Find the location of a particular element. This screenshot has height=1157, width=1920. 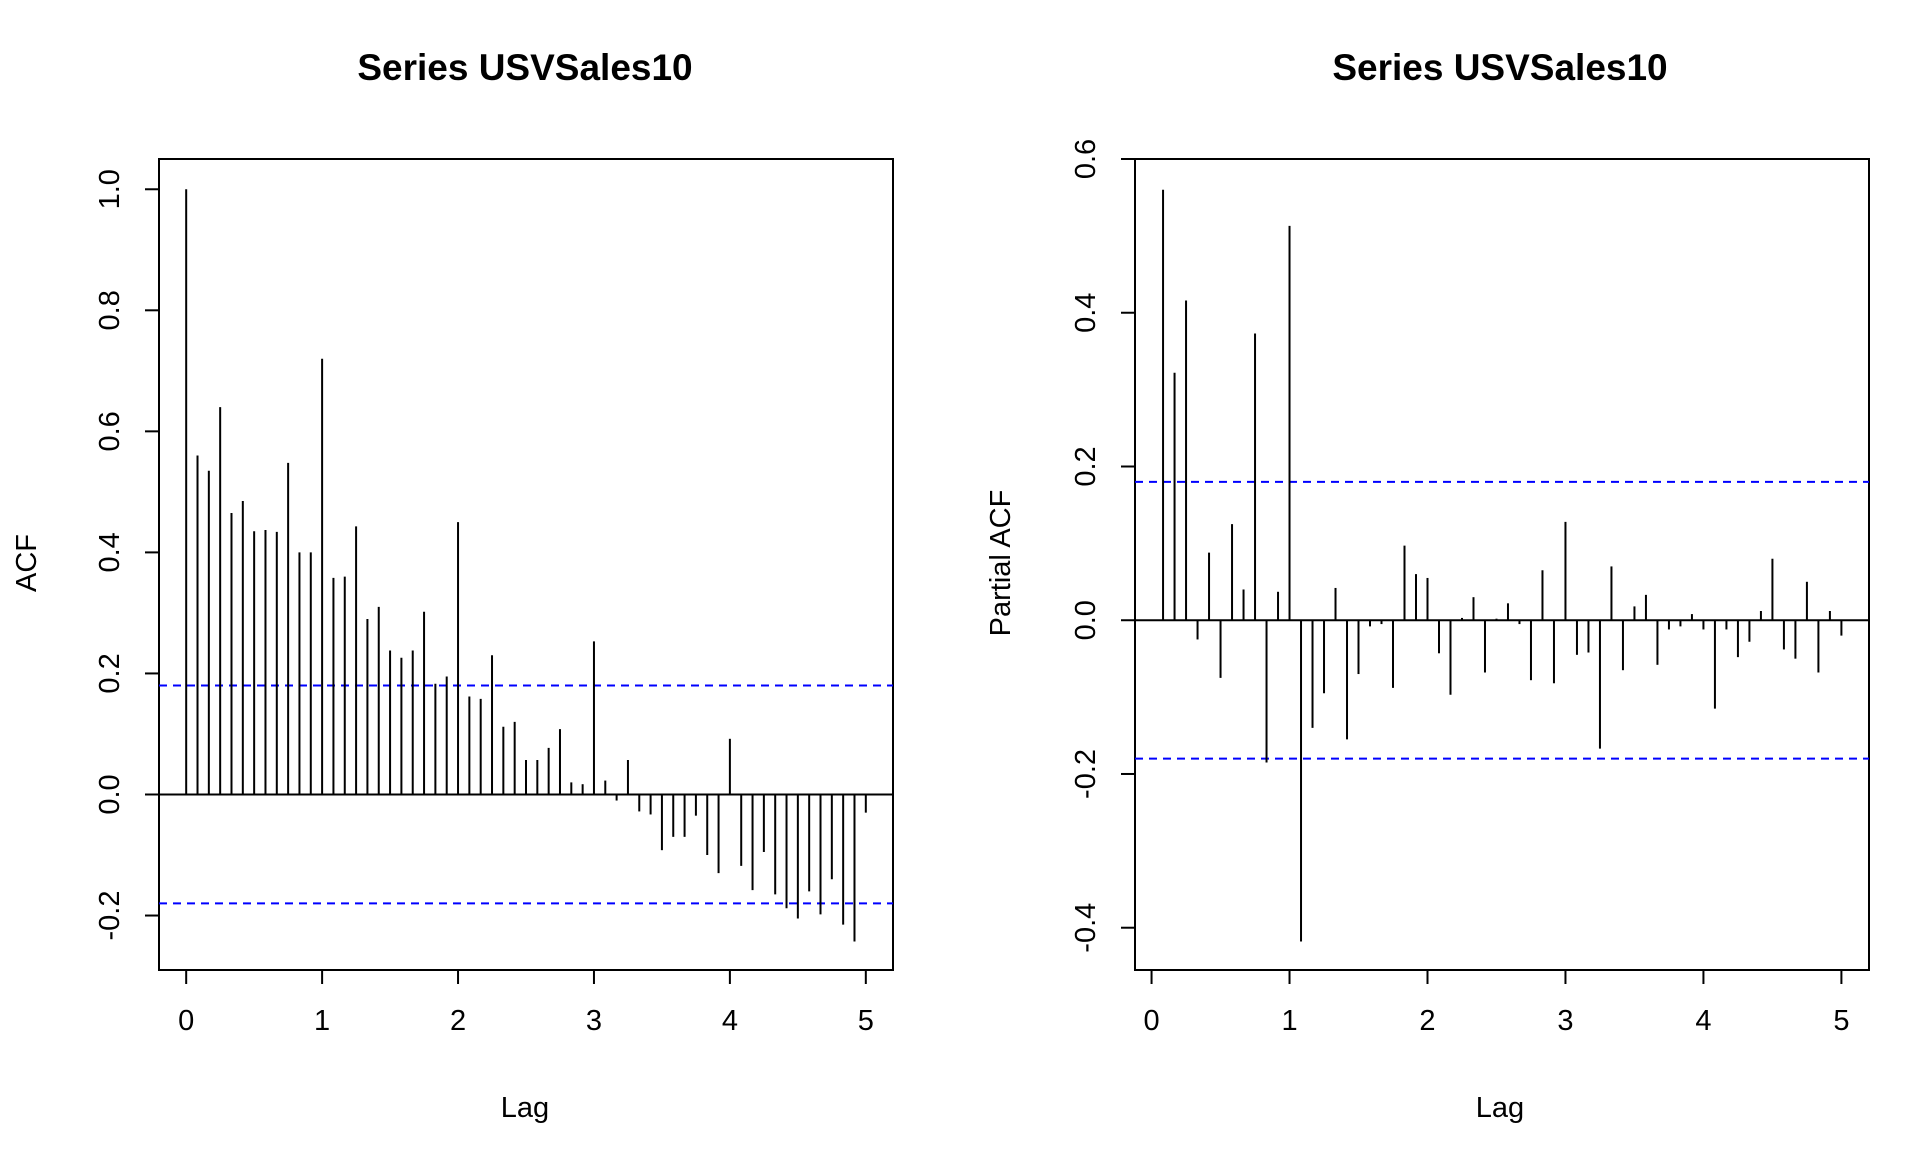

acf-y-tick-label: 0.4 is located at coordinates (110, 552).